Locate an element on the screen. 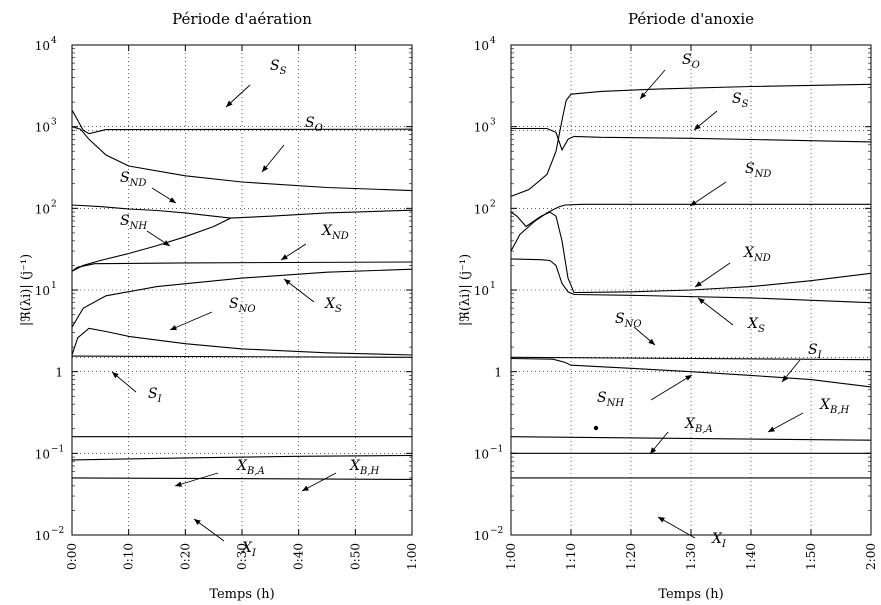 This screenshot has width=881, height=605. series-line-s-i is located at coordinates (242, 356).